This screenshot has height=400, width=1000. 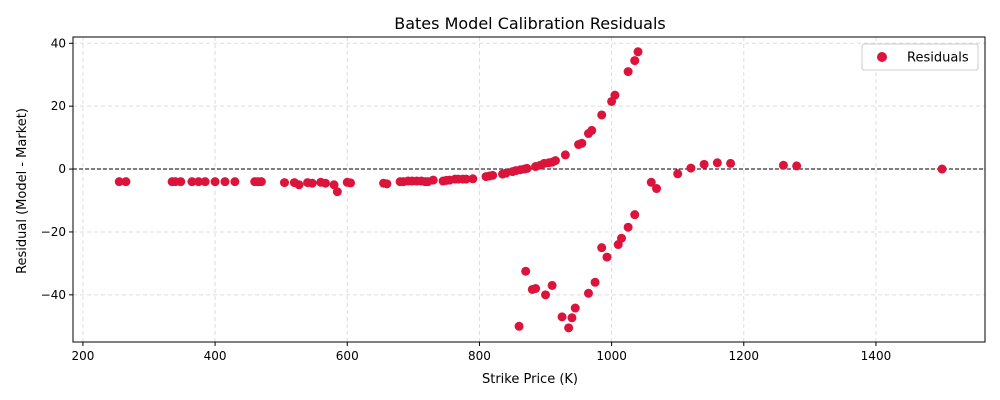 What do you see at coordinates (53, 232) in the screenshot?
I see `y-tick-label: −20` at bounding box center [53, 232].